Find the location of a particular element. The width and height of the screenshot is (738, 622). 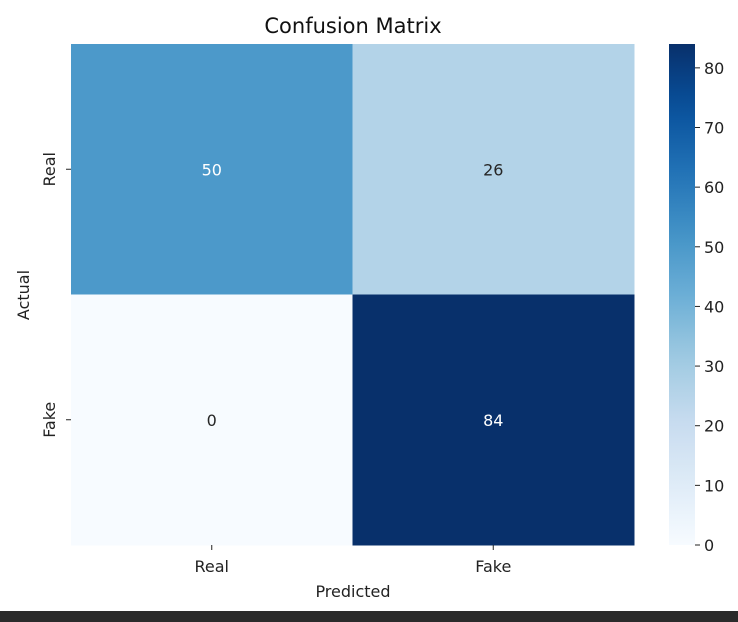

cell-value-label: 84 is located at coordinates (493, 420).